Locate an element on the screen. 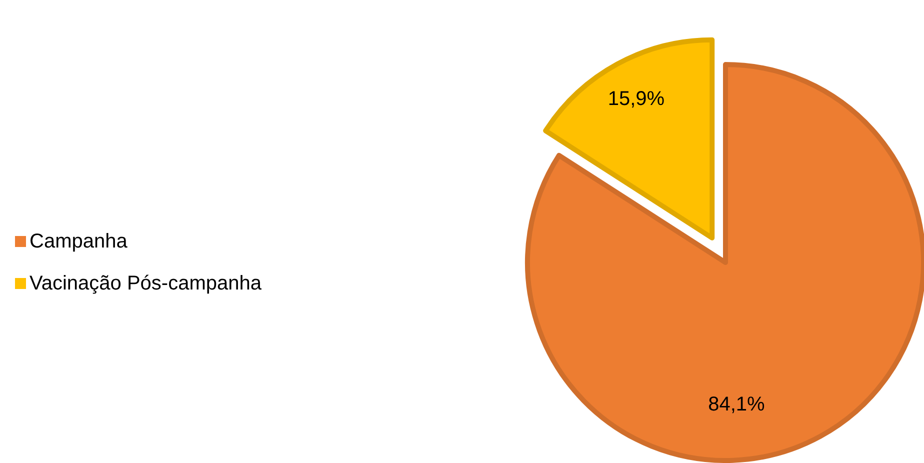 The height and width of the screenshot is (463, 924). data-label: 15,9% is located at coordinates (636, 99).